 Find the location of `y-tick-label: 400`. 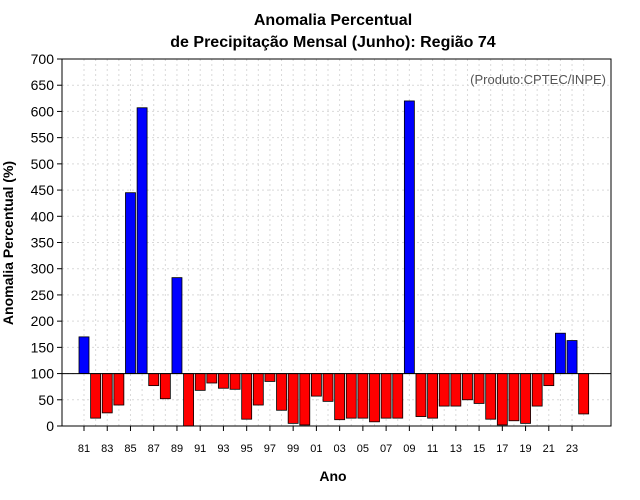

y-tick-label: 400 is located at coordinates (43, 216).